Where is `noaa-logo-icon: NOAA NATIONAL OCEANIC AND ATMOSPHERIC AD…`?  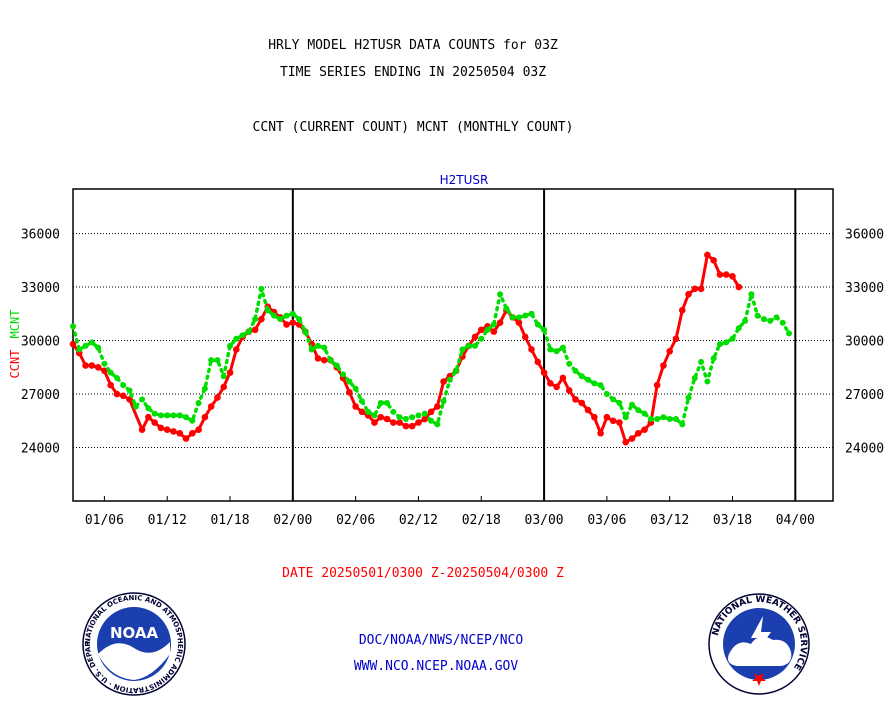
noaa-logo-icon: NOAA NATIONAL OCEANIC AND ATMOSPHERIC AD… is located at coordinates (133, 644).